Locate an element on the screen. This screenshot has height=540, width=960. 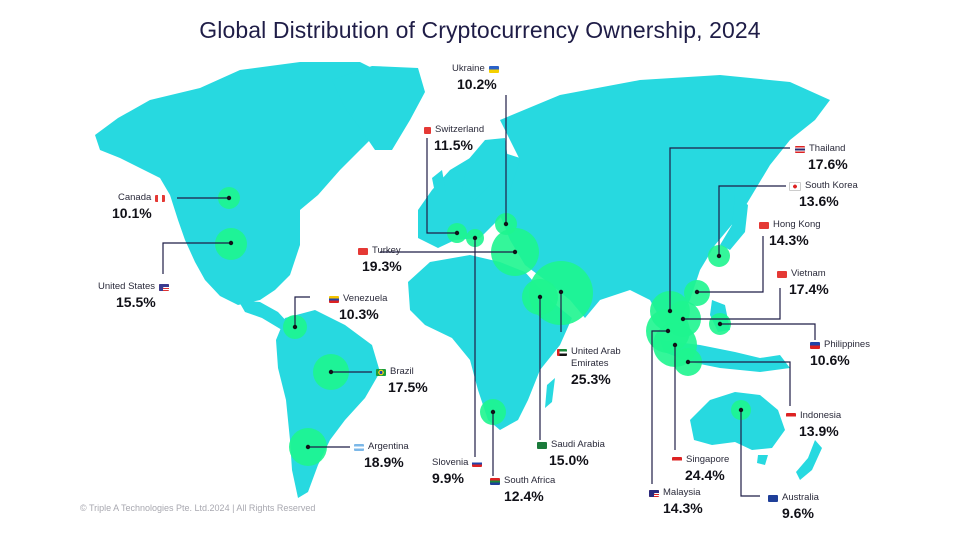
new-zealand is located at coordinates (809, 460).